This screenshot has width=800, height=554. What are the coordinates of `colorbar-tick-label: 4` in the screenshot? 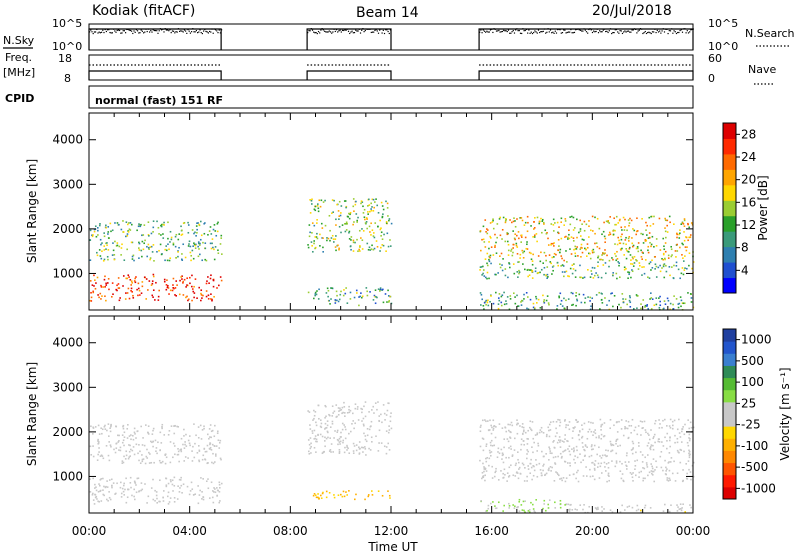 It's located at (745, 270).